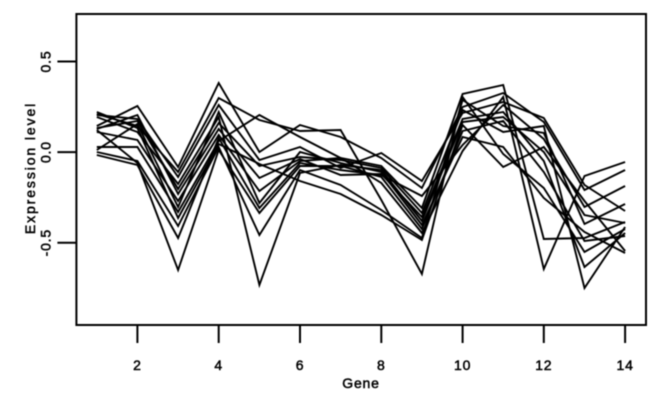 The width and height of the screenshot is (664, 402). What do you see at coordinates (360, 383) in the screenshot?
I see `svg-text: Gene` at bounding box center [360, 383].